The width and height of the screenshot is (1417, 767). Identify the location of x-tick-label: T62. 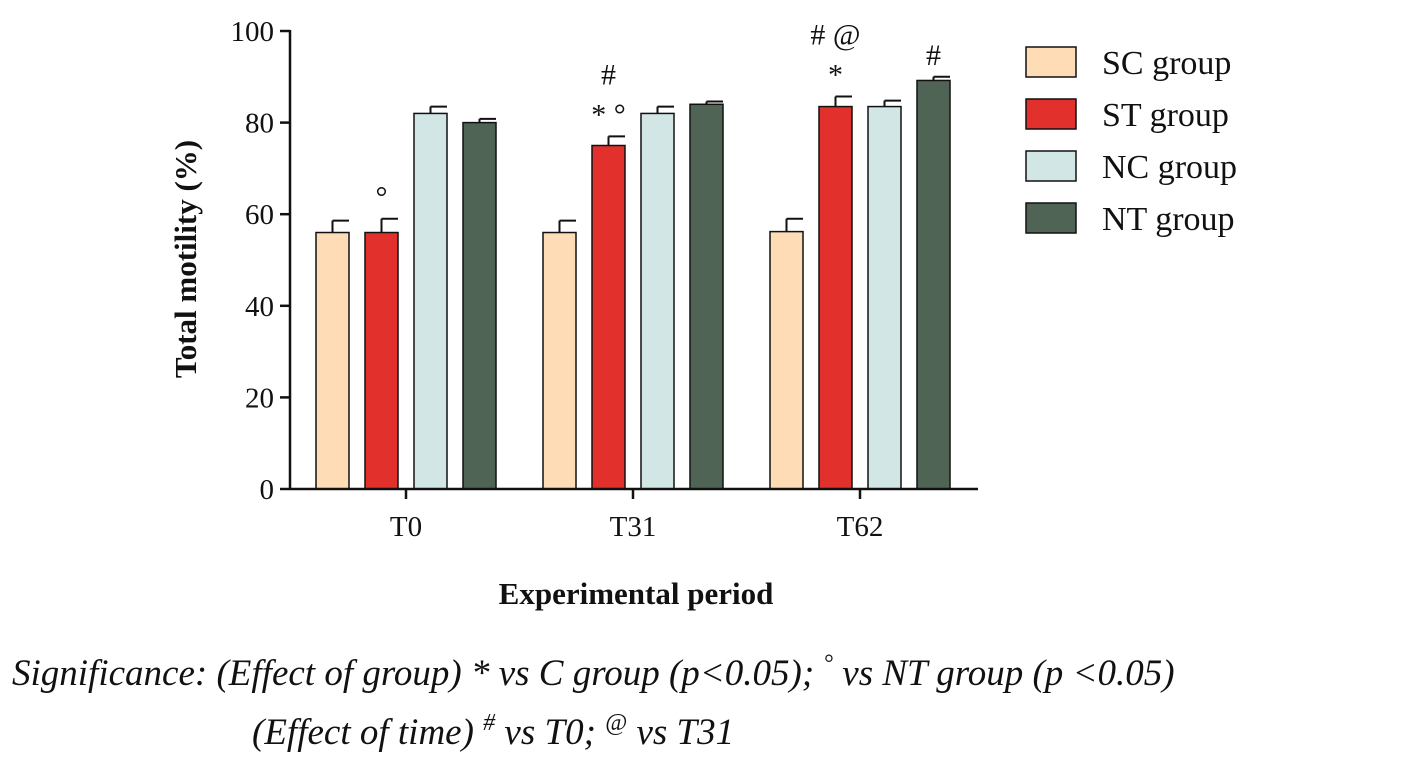
(860, 527).